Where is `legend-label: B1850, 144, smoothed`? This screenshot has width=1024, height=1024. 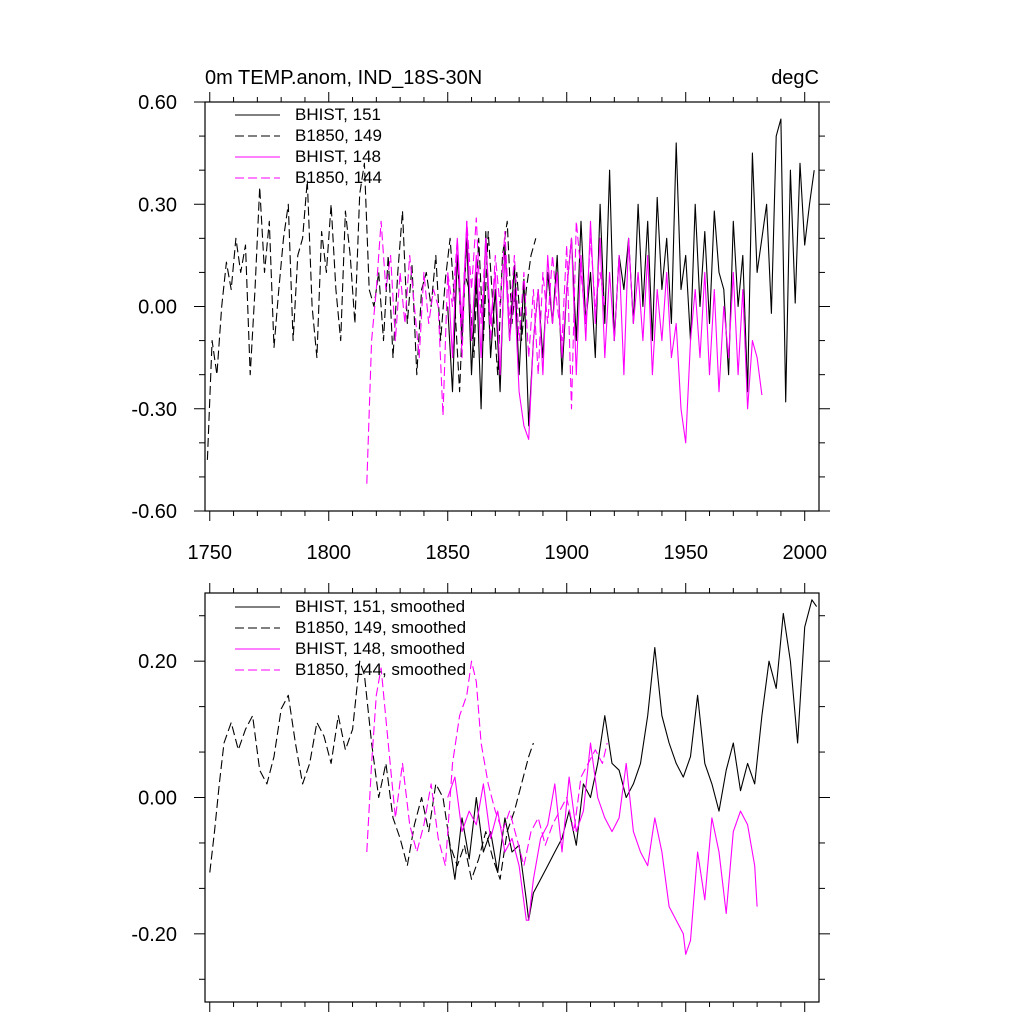 legend-label: B1850, 144, smoothed is located at coordinates (380, 669).